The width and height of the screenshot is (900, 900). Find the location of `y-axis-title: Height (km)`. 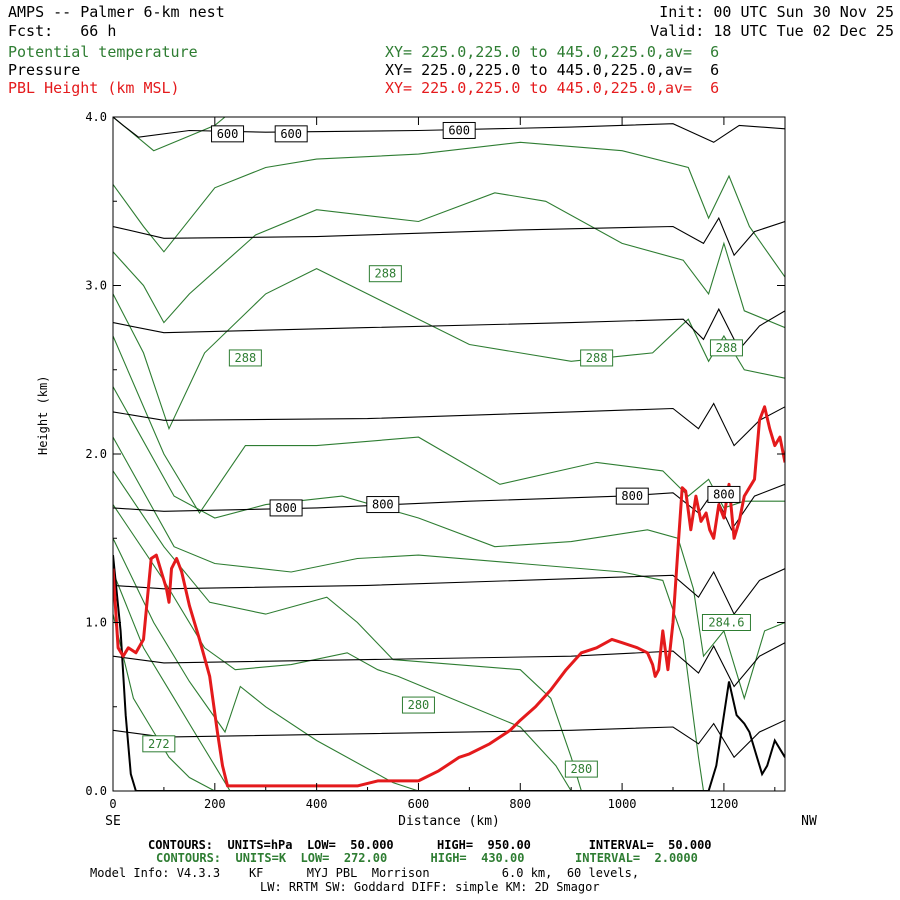

y-axis-title: Height (km) is located at coordinates (43, 415).